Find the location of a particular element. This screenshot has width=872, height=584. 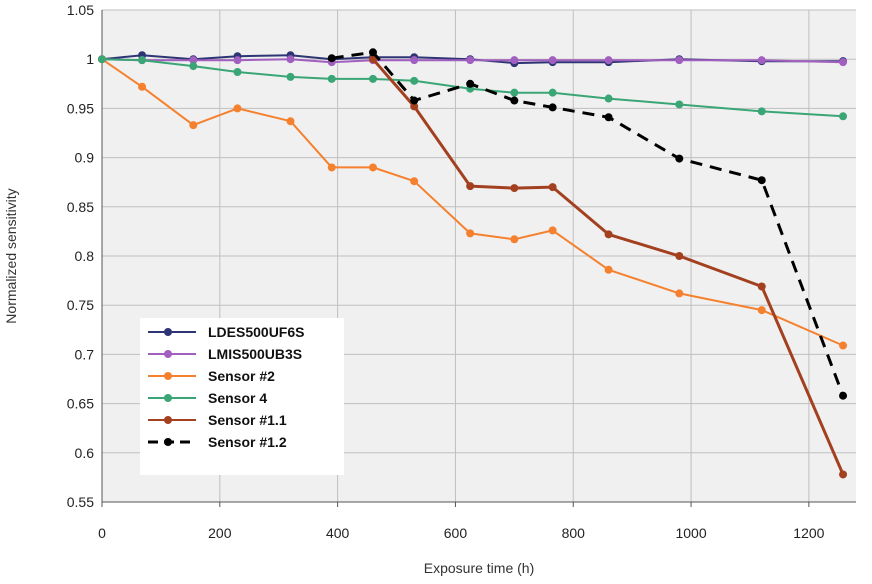

legend-item: LDES500UF6S is located at coordinates (226, 332).